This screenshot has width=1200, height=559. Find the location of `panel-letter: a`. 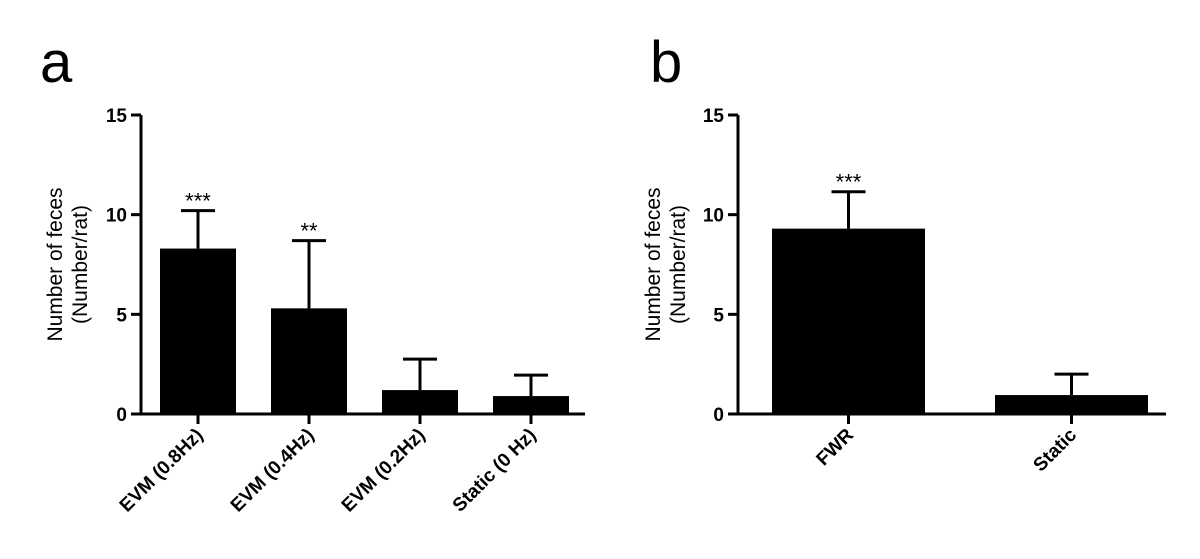

panel-letter: a is located at coordinates (56, 62).